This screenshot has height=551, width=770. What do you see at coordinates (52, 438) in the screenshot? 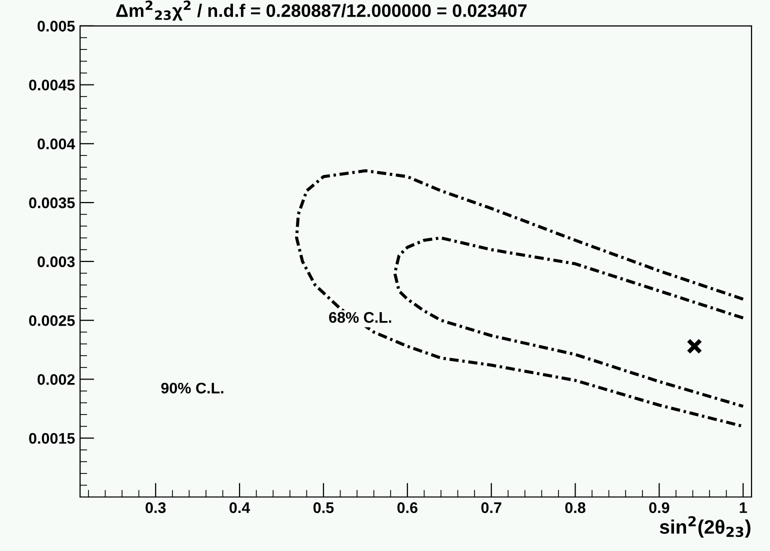
I see `y-tick-label: 0.0015` at bounding box center [52, 438].